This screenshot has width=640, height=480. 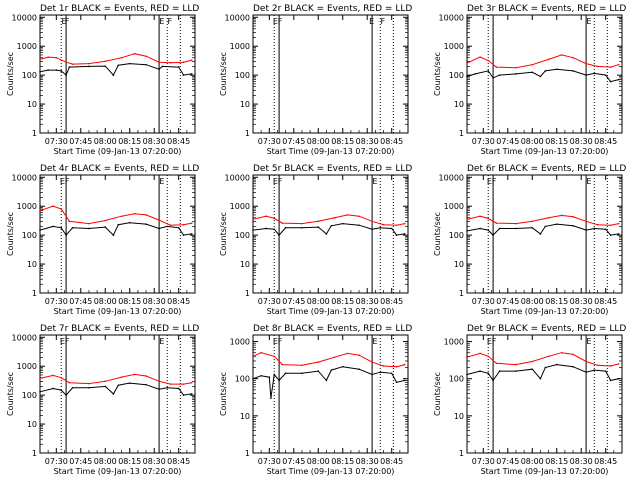 I want to click on x-tick-label: 07:30, so click(x=483, y=301).